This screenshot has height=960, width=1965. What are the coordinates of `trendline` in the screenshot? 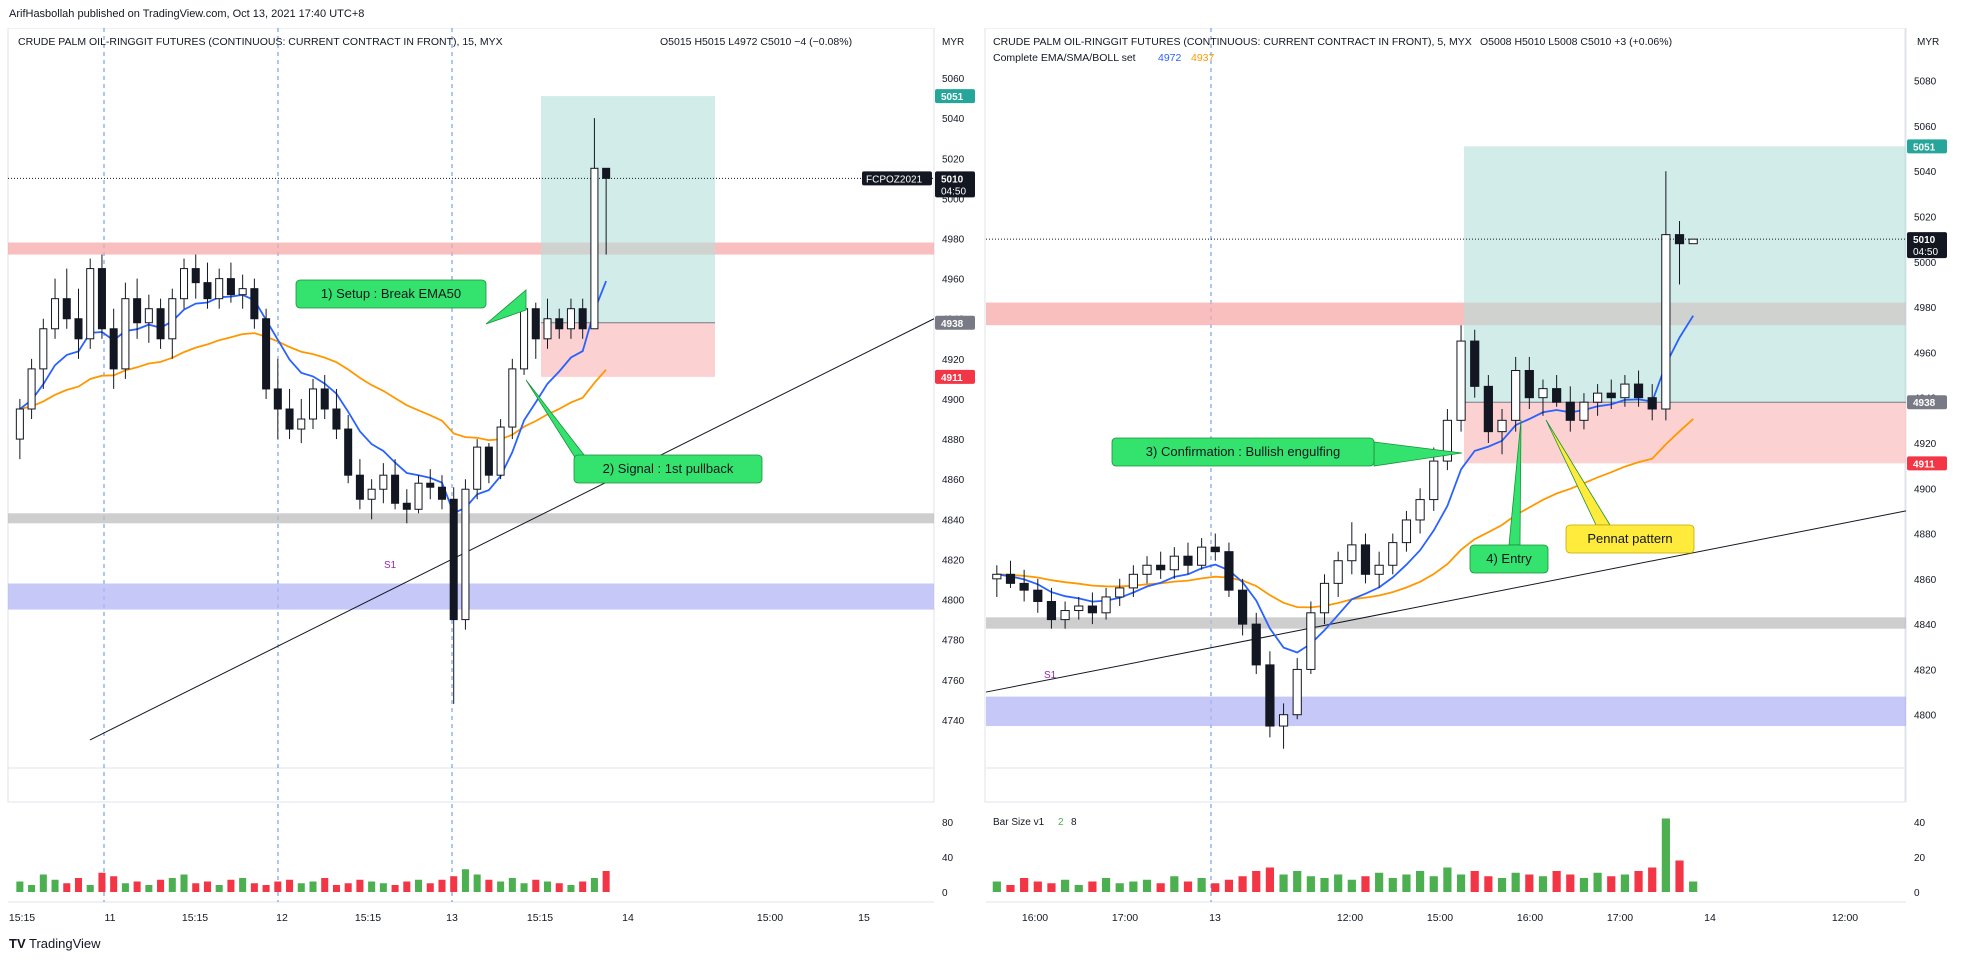 It's located at (1446, 601).